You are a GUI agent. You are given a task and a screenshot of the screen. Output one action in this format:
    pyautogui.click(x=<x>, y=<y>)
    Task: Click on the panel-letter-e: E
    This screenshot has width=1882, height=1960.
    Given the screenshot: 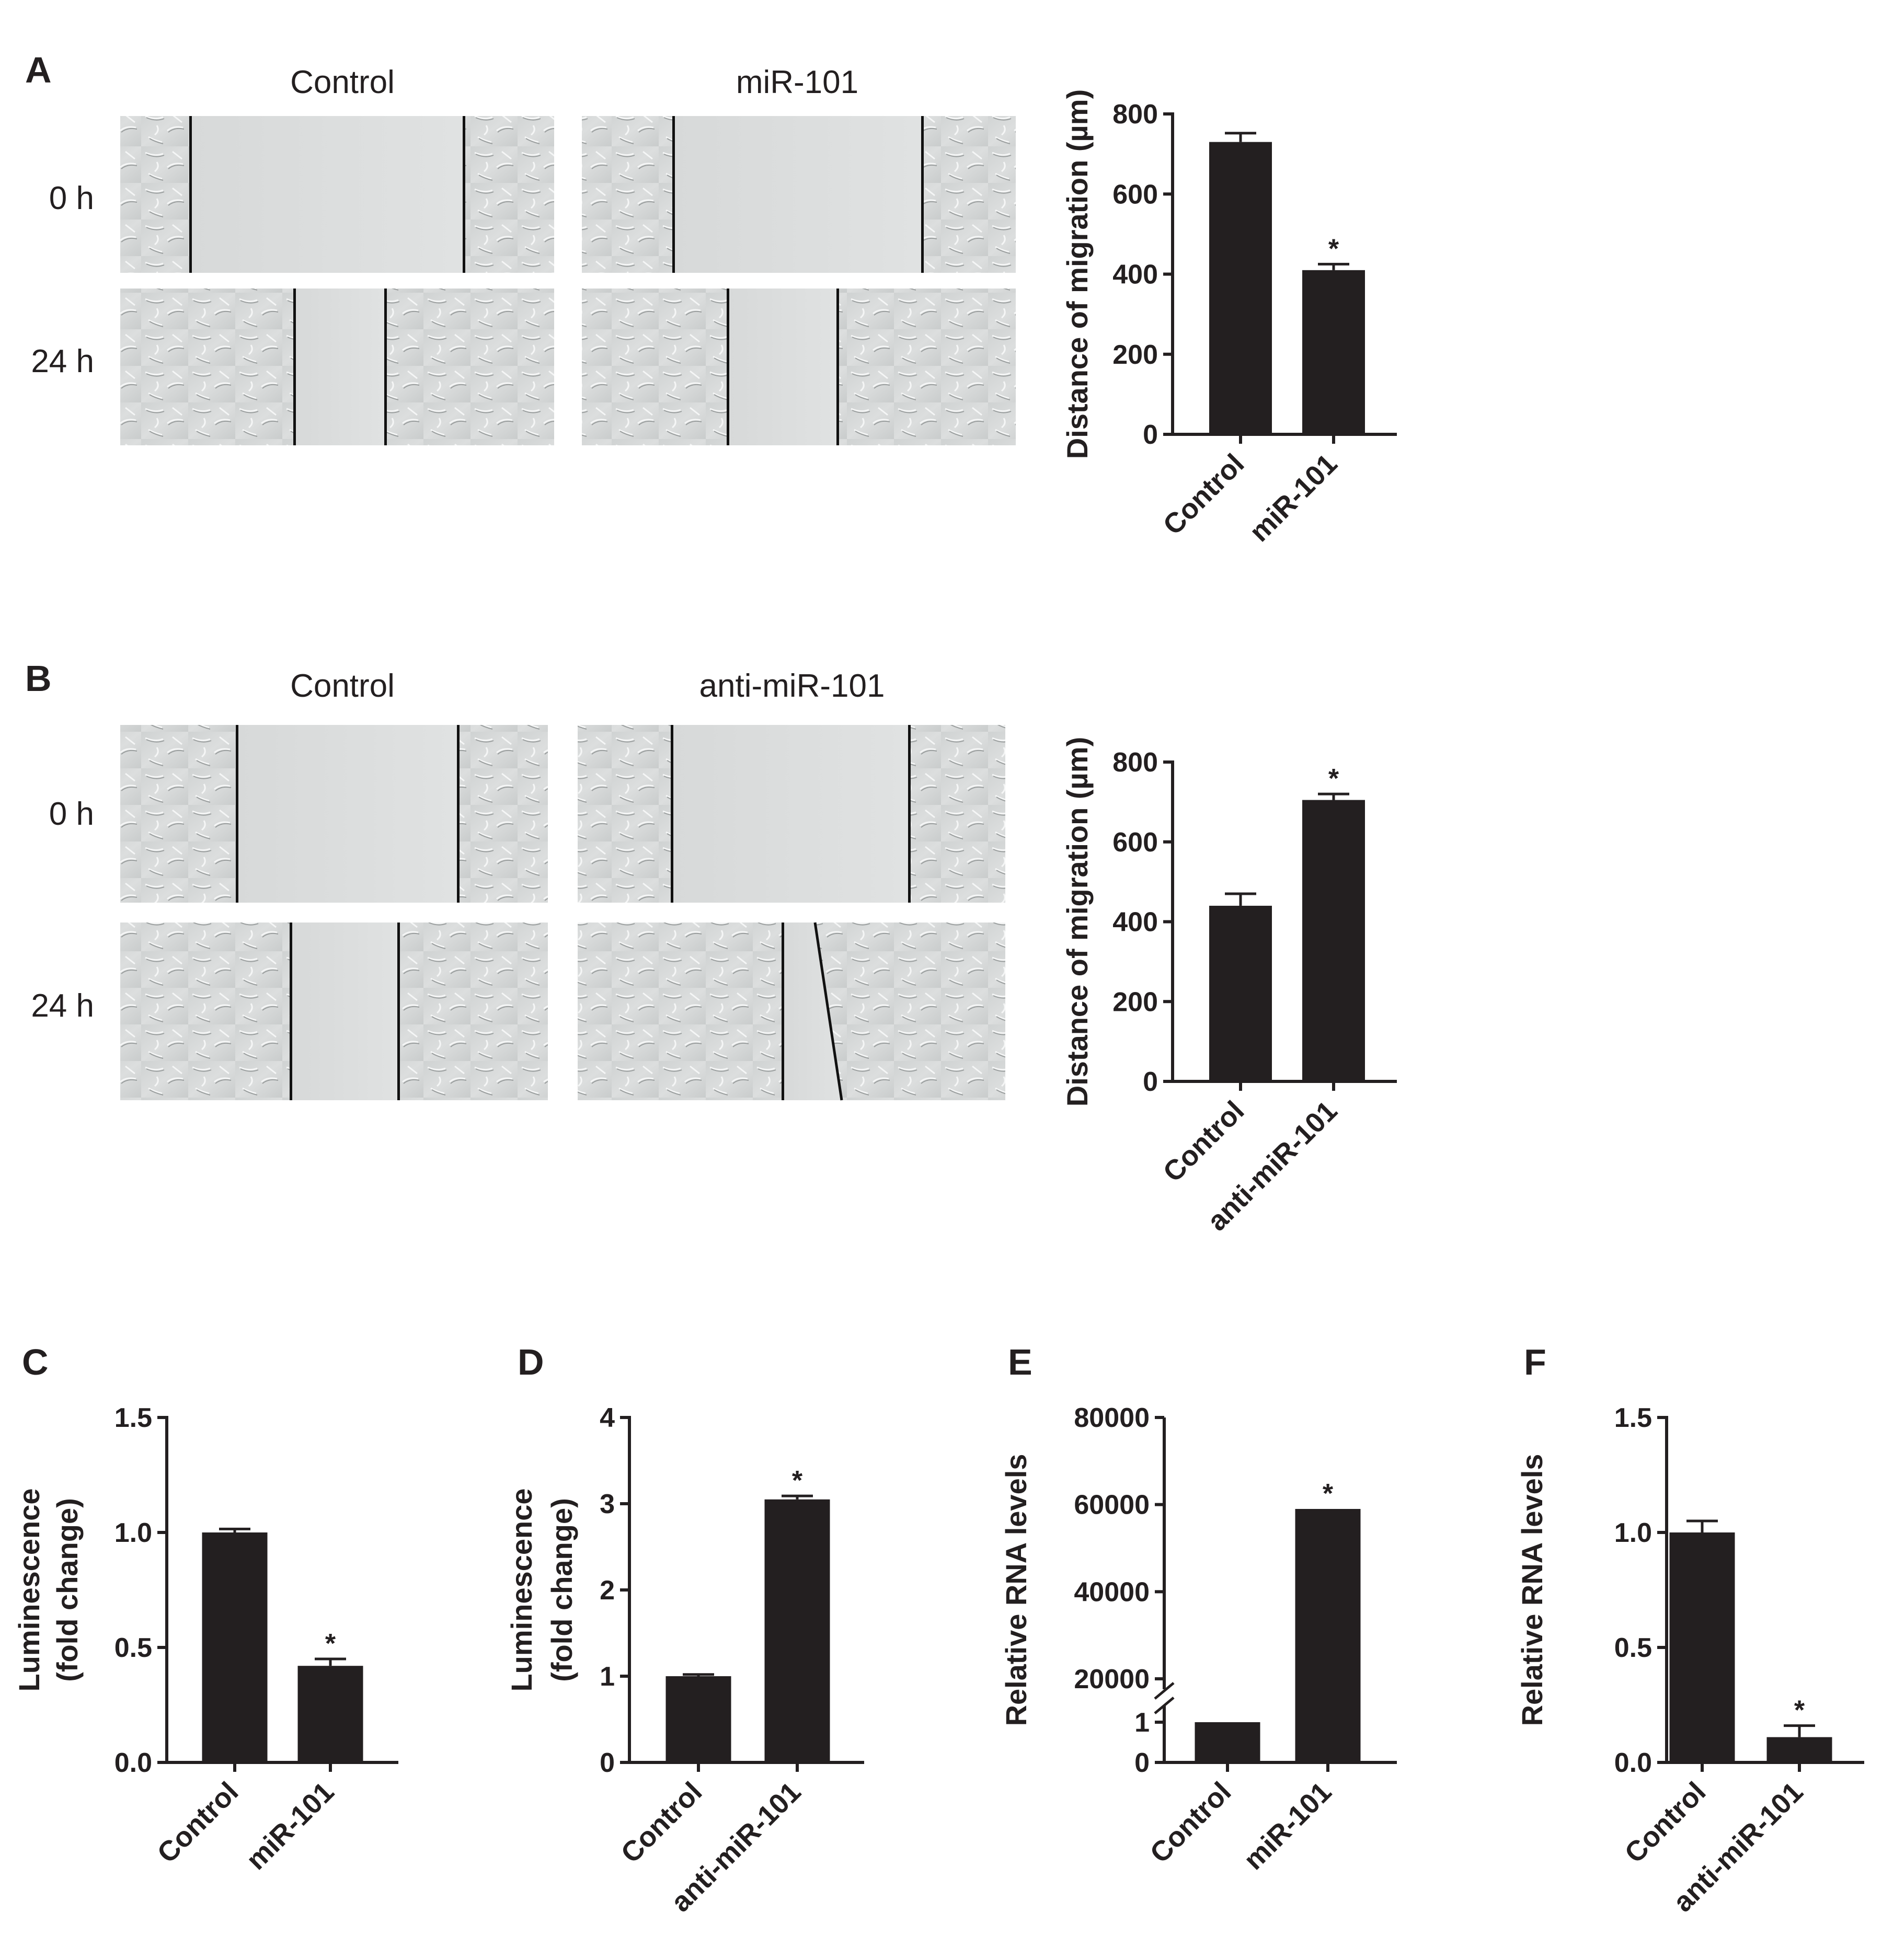 What is the action you would take?
    pyautogui.click(x=1020, y=1362)
    